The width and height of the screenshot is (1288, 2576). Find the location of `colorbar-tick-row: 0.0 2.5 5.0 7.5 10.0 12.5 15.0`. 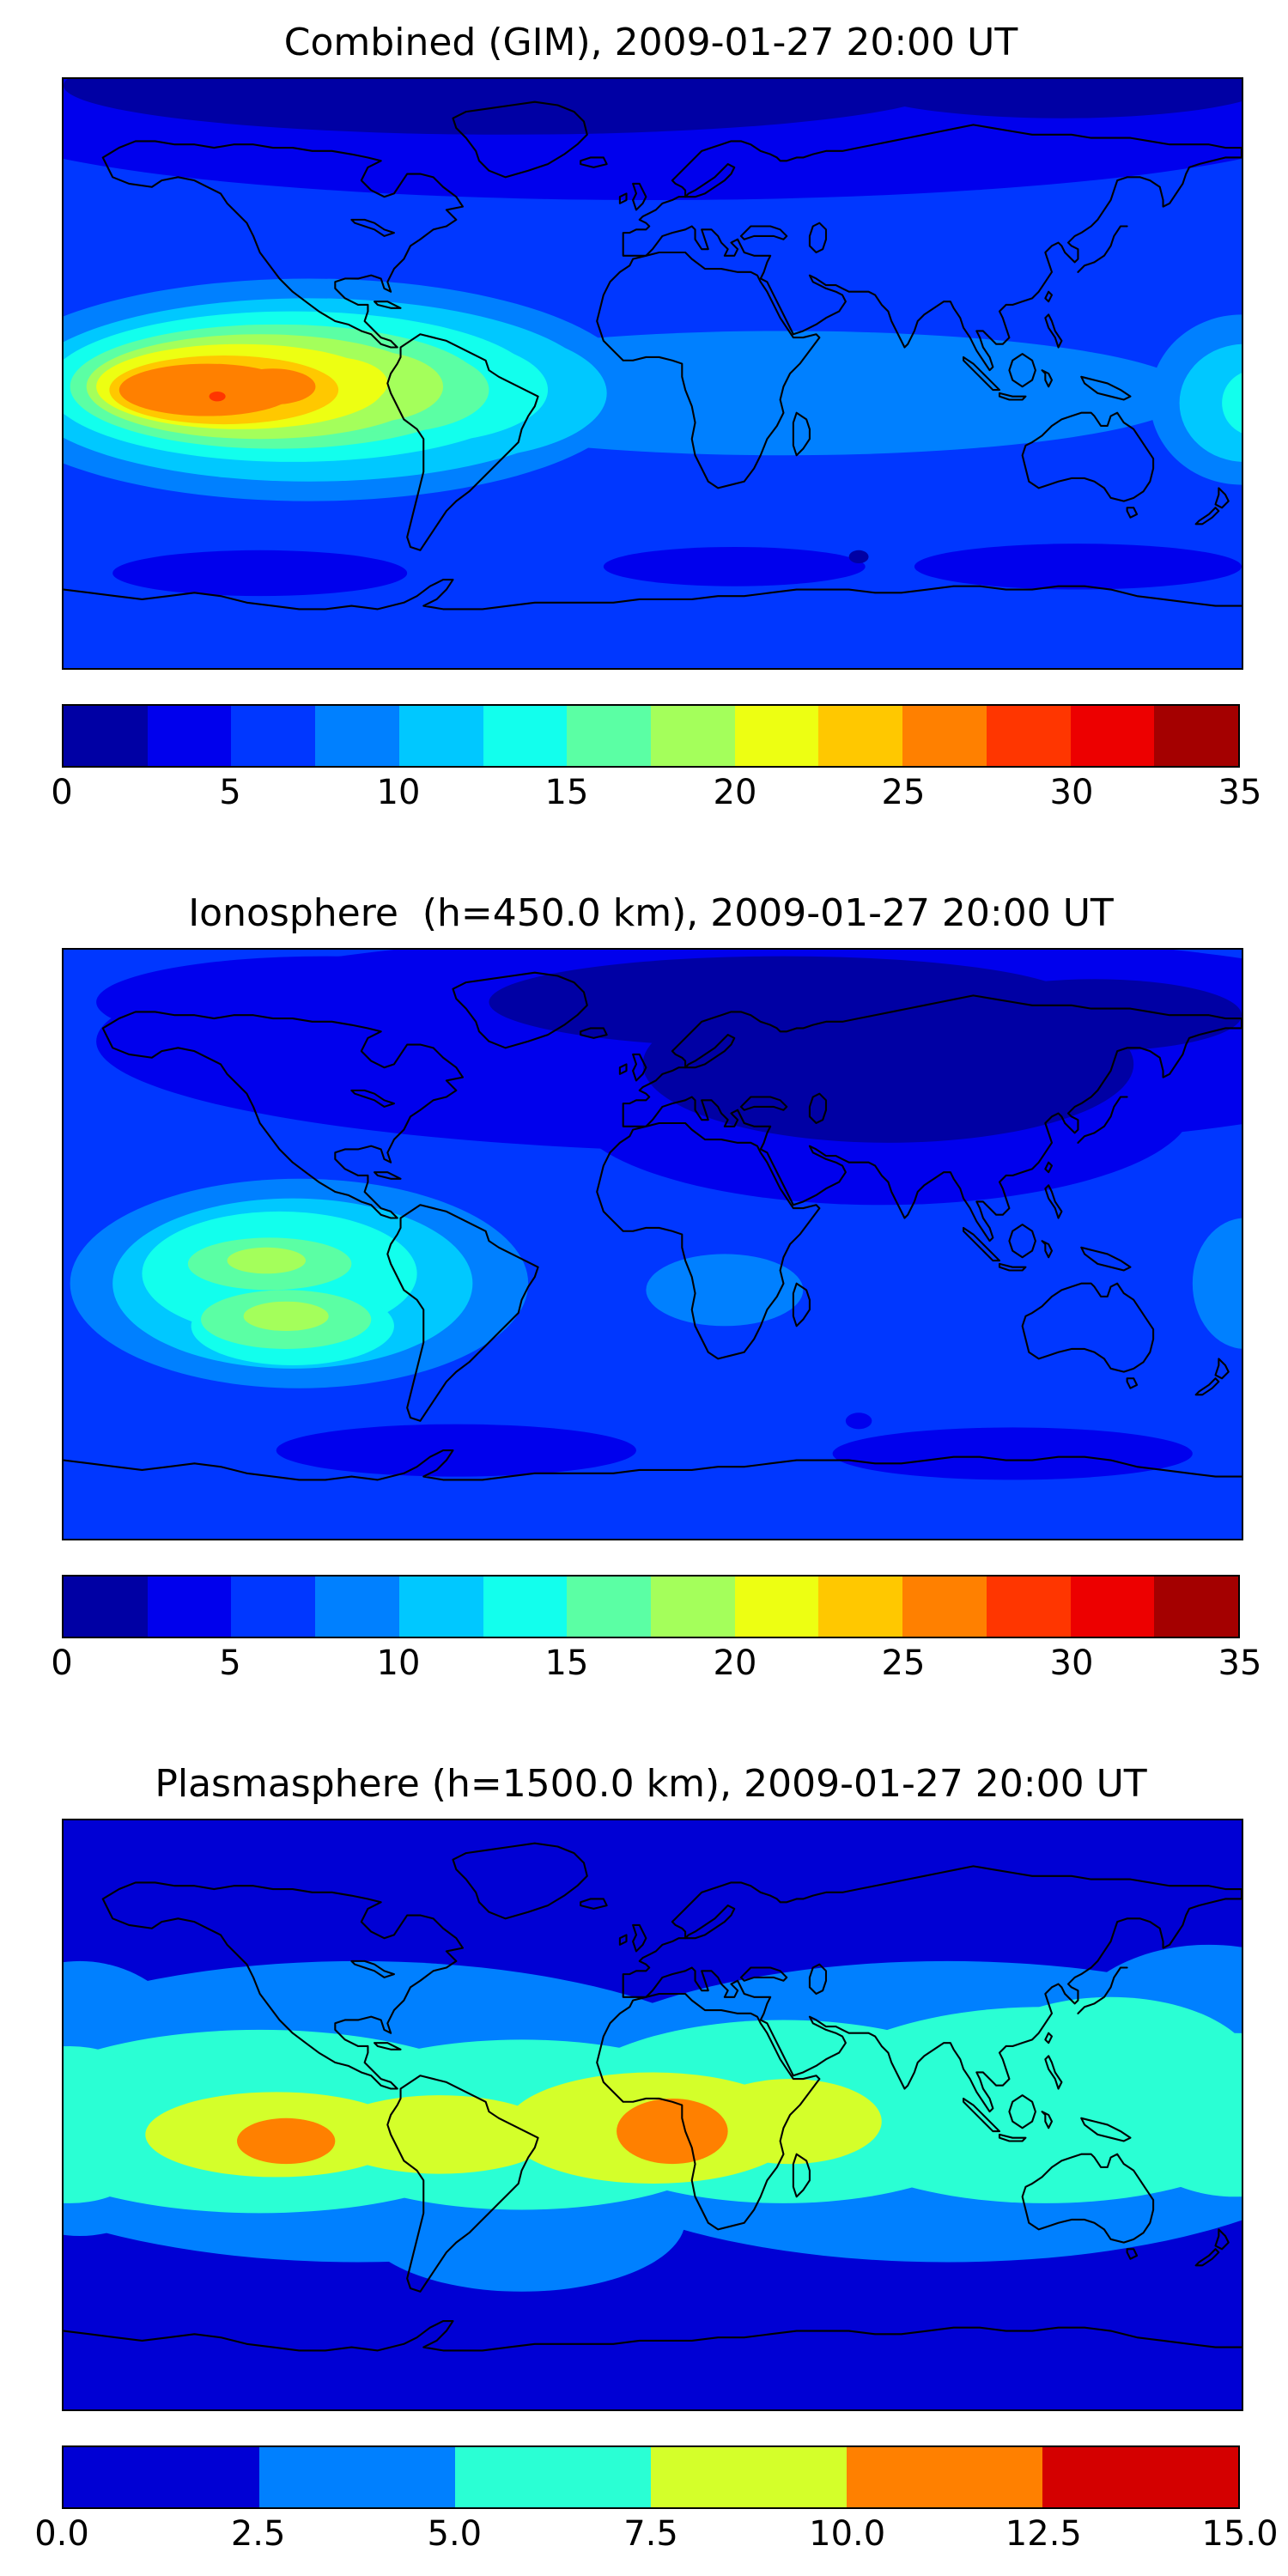

colorbar-tick-row: 0.0 2.5 5.0 7.5 10.0 12.5 15.0 is located at coordinates (656, 2532).